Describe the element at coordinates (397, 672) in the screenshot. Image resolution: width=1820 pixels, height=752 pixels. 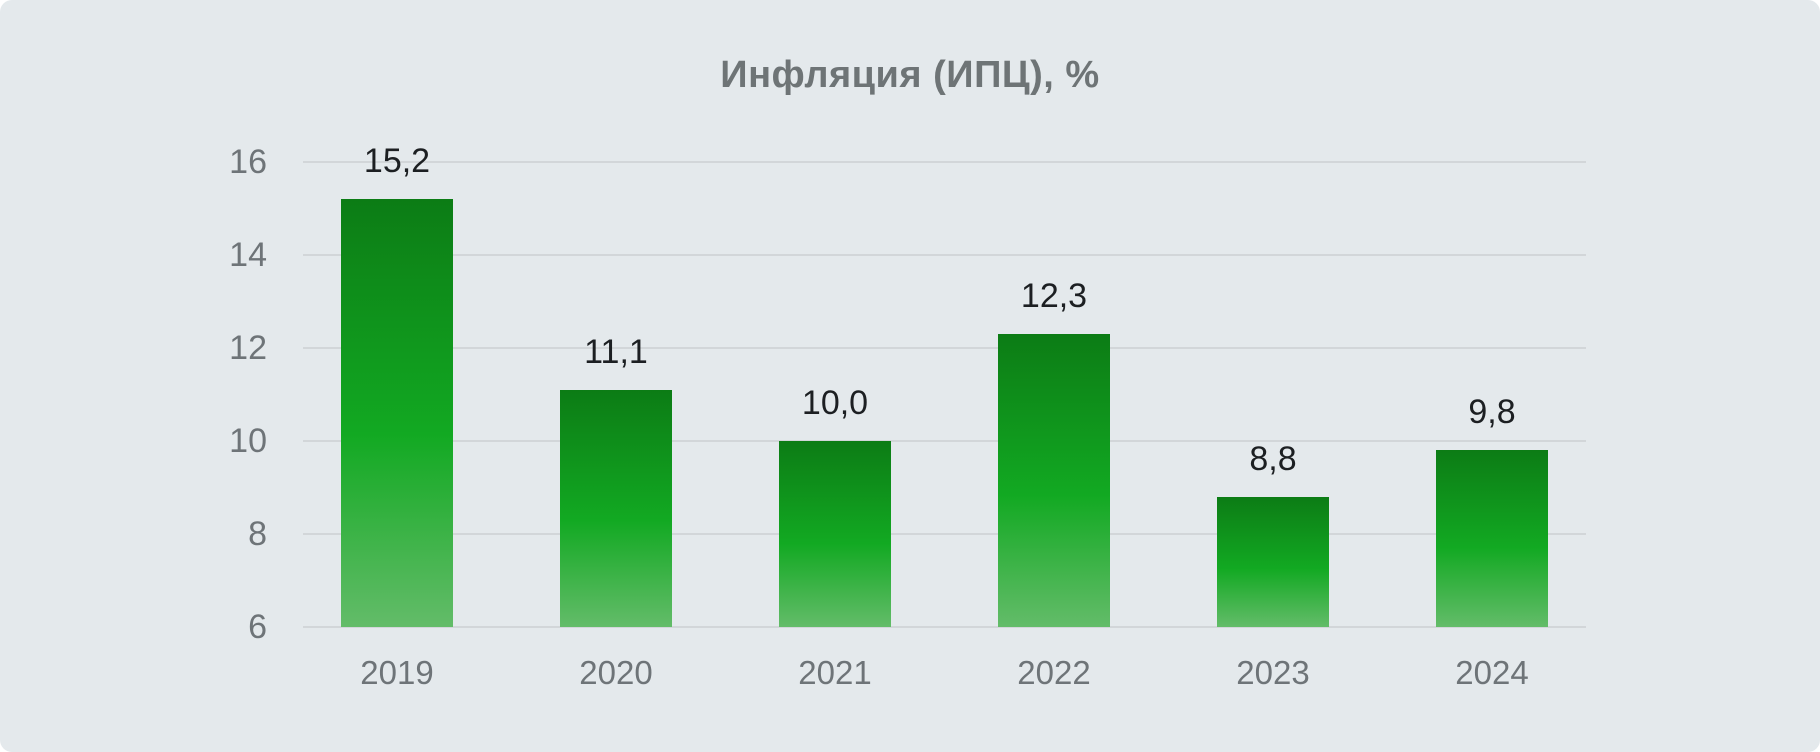
I see `x-axis-tick-label: 2019` at that location.